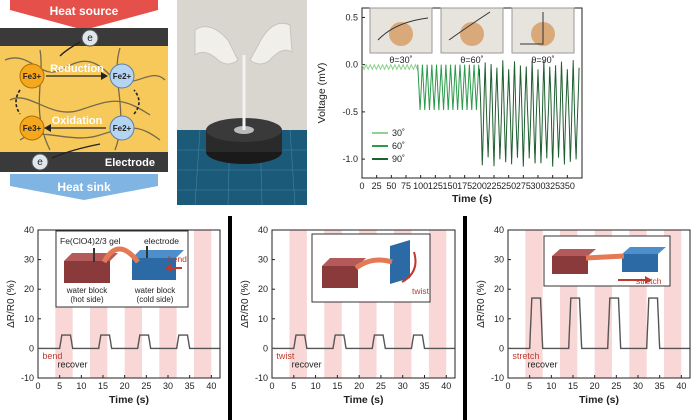 The image size is (700, 420). What do you see at coordinates (567, 186) in the screenshot?
I see `x-tick-label: 350` at bounding box center [567, 186].